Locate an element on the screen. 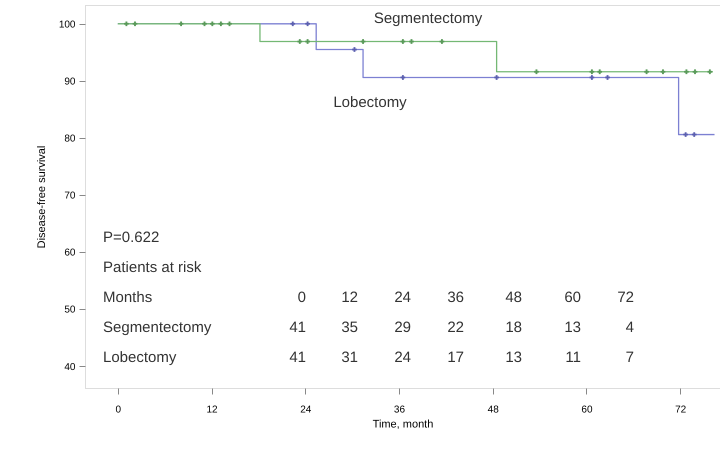 The image size is (720, 457). y-tick-label: 90 is located at coordinates (70, 82).